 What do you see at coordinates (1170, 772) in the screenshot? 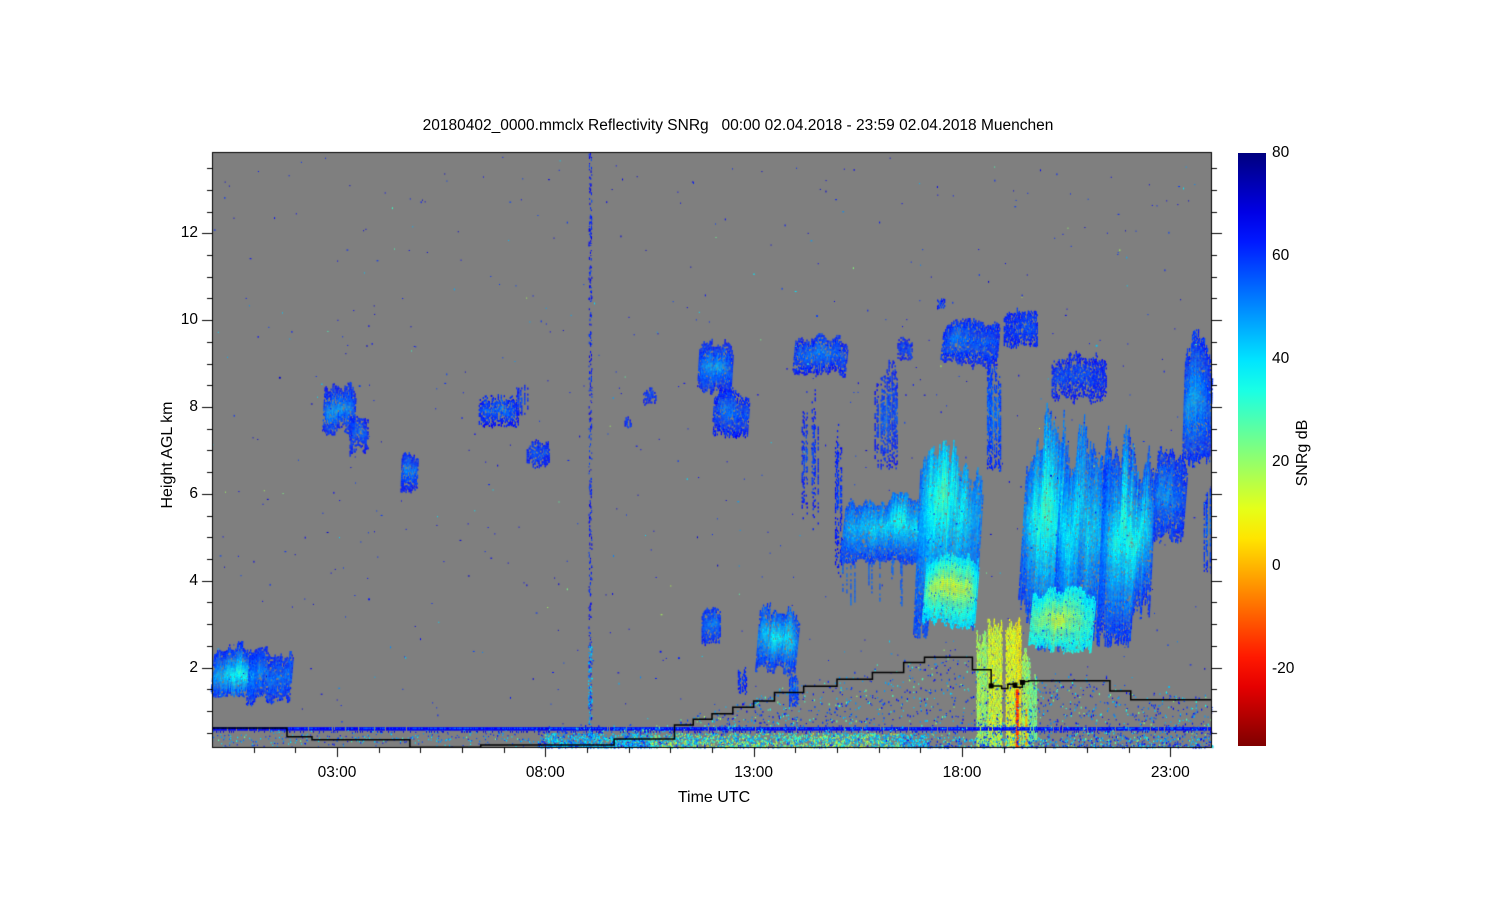
I see `x-tick-label: 23:00` at bounding box center [1170, 772].